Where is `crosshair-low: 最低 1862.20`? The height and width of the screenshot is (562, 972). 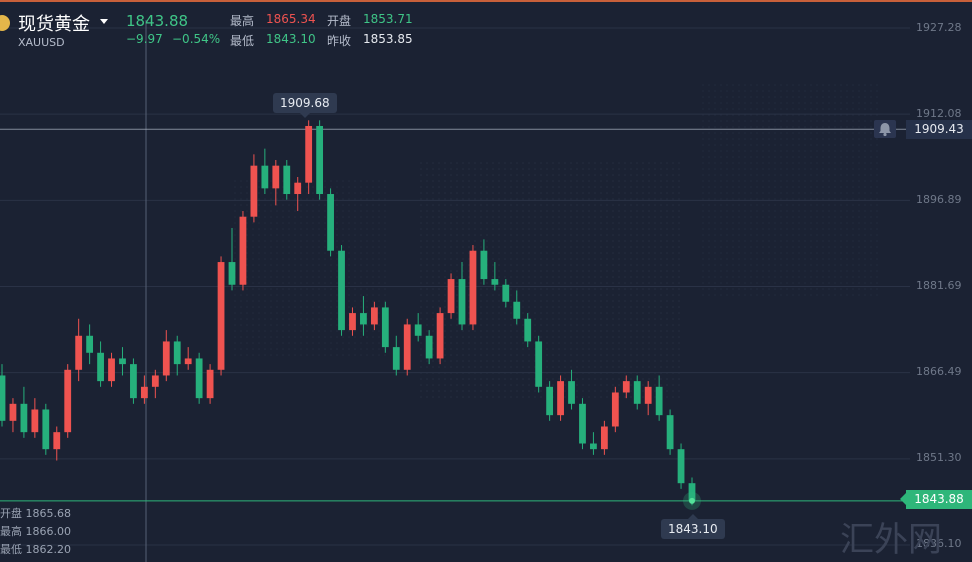 crosshair-low: 最低 1862.20 is located at coordinates (35, 549).